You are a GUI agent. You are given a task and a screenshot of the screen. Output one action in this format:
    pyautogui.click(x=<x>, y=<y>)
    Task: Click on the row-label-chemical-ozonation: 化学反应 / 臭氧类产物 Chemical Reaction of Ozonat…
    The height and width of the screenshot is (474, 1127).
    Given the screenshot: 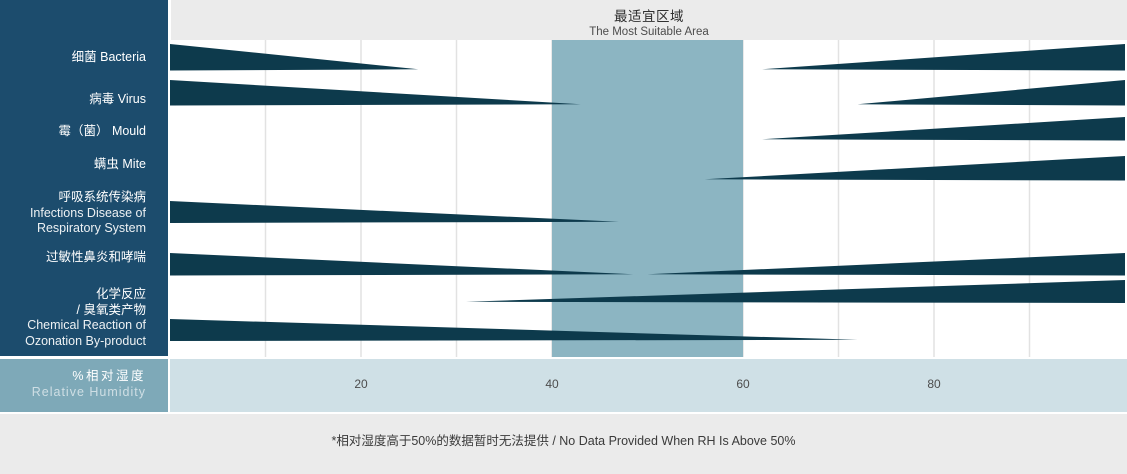 What is the action you would take?
    pyautogui.click(x=85, y=318)
    